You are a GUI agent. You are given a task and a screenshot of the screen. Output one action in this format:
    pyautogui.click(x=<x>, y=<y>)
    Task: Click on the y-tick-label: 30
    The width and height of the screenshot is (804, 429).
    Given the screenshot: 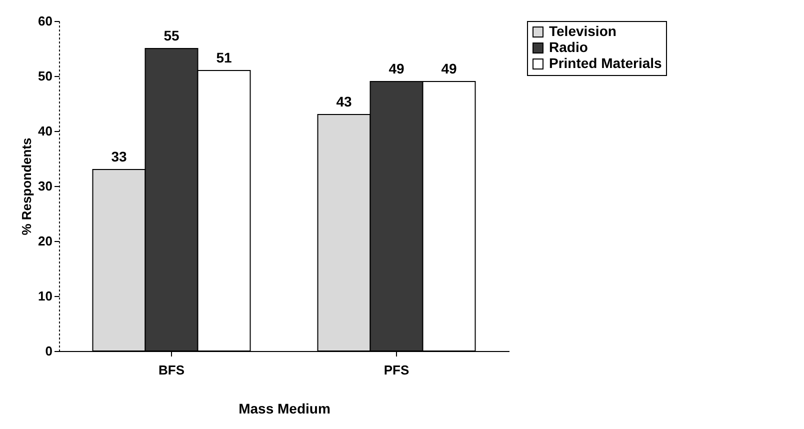 What is the action you would take?
    pyautogui.click(x=45, y=186)
    